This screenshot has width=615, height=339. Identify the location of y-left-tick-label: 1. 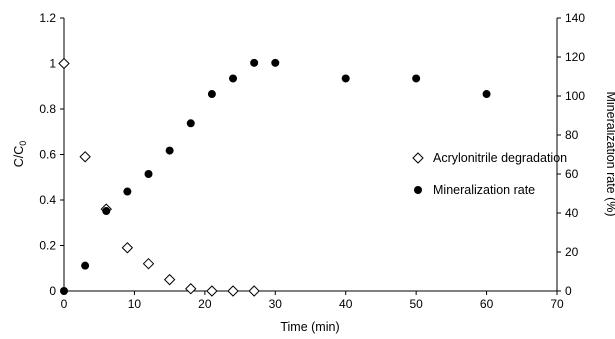
(52, 64).